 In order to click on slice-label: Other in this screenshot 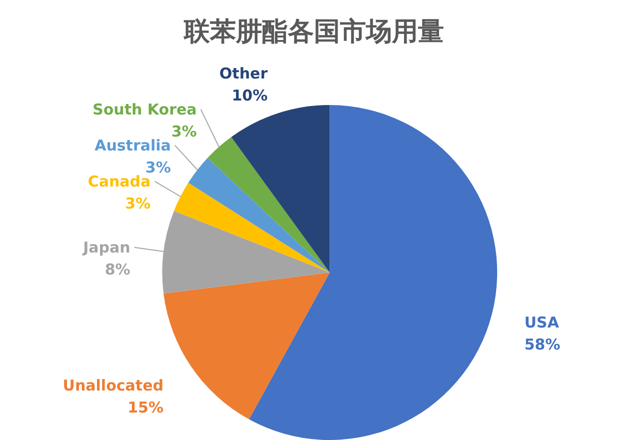, I will do `click(243, 73)`.